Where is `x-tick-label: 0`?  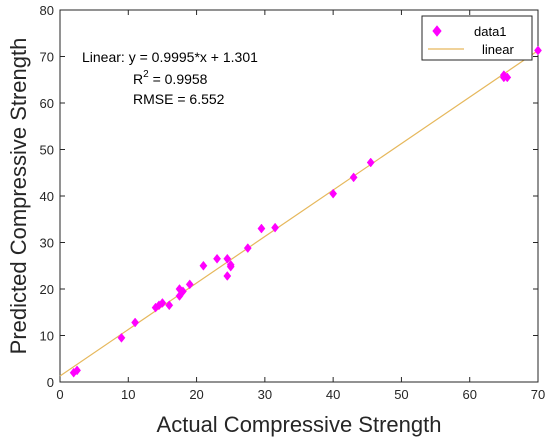
x-tick-label: 0 is located at coordinates (59, 394).